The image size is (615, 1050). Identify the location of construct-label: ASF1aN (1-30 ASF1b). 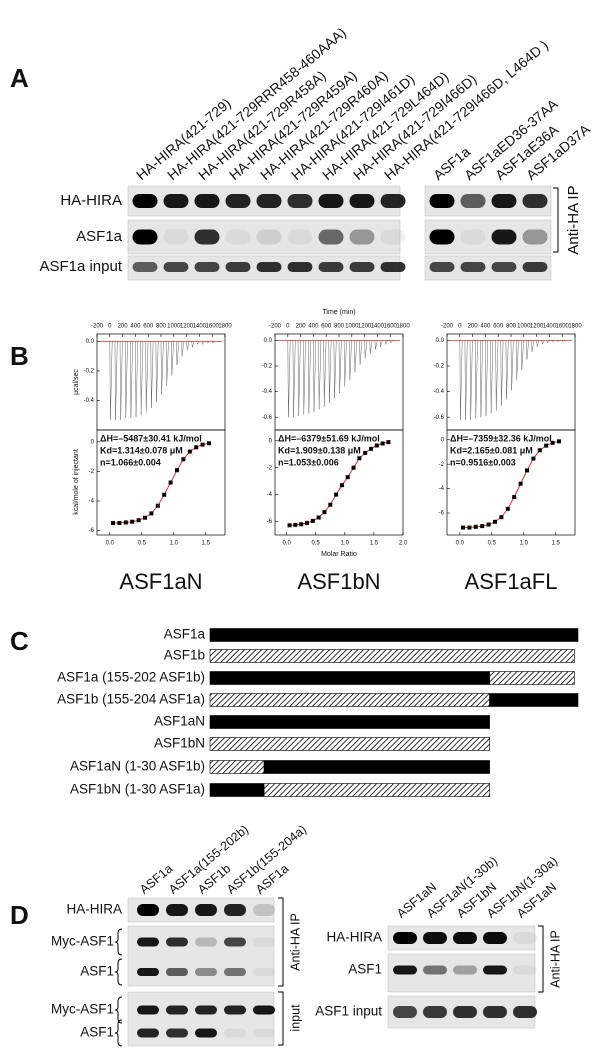
(137, 766).